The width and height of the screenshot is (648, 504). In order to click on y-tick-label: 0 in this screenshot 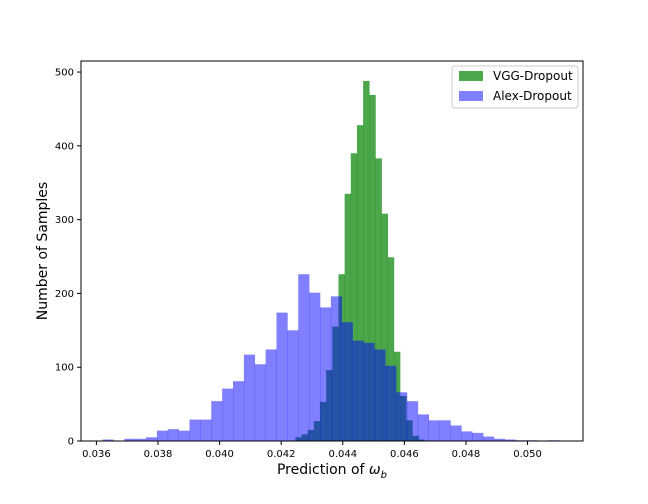, I will do `click(71, 442)`.